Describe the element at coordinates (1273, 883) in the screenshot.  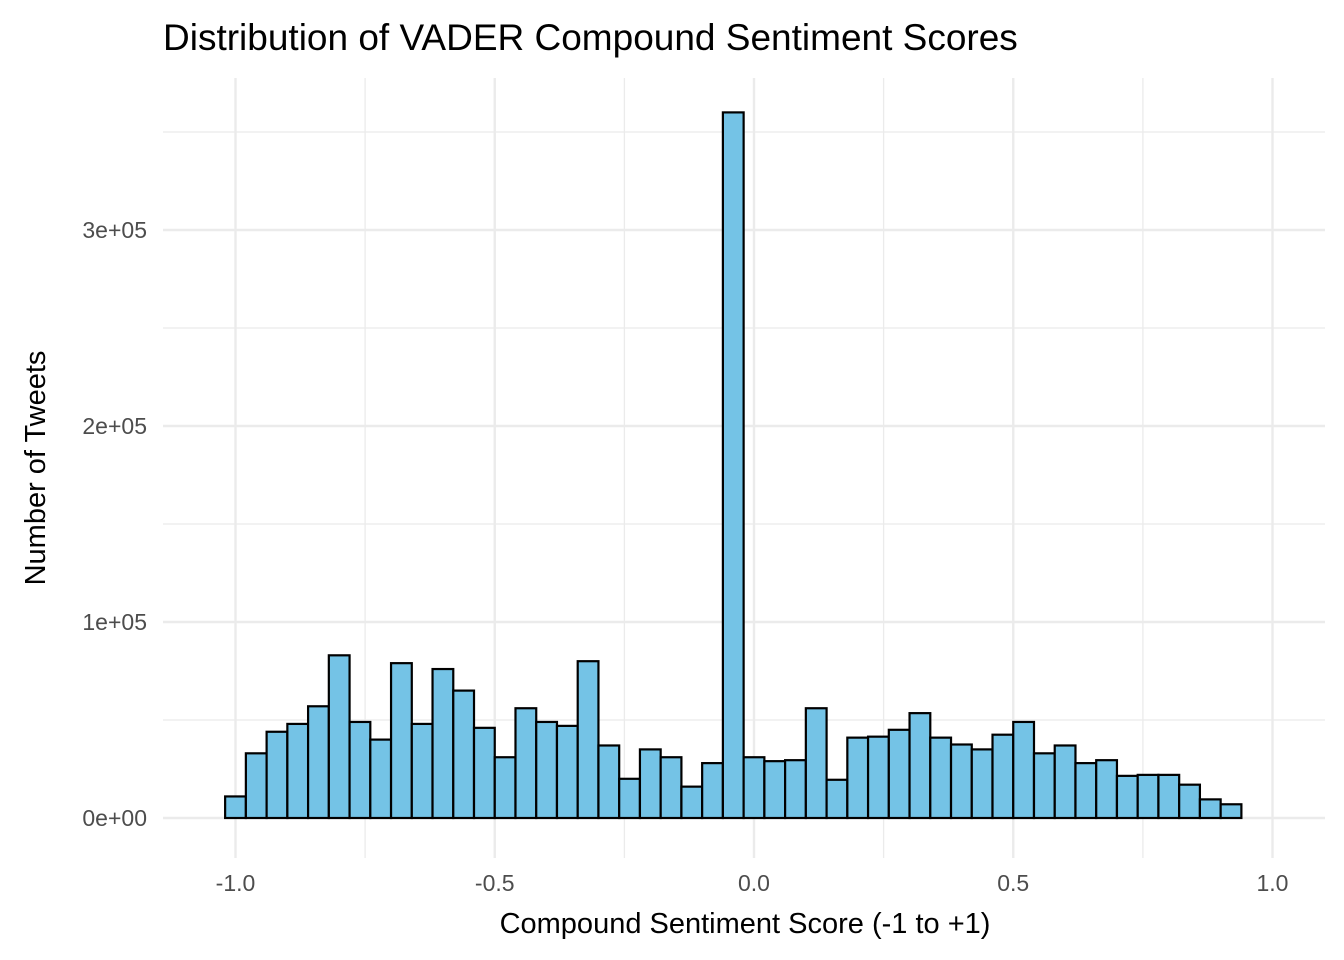
I see `x-tick-label: 1.0` at that location.